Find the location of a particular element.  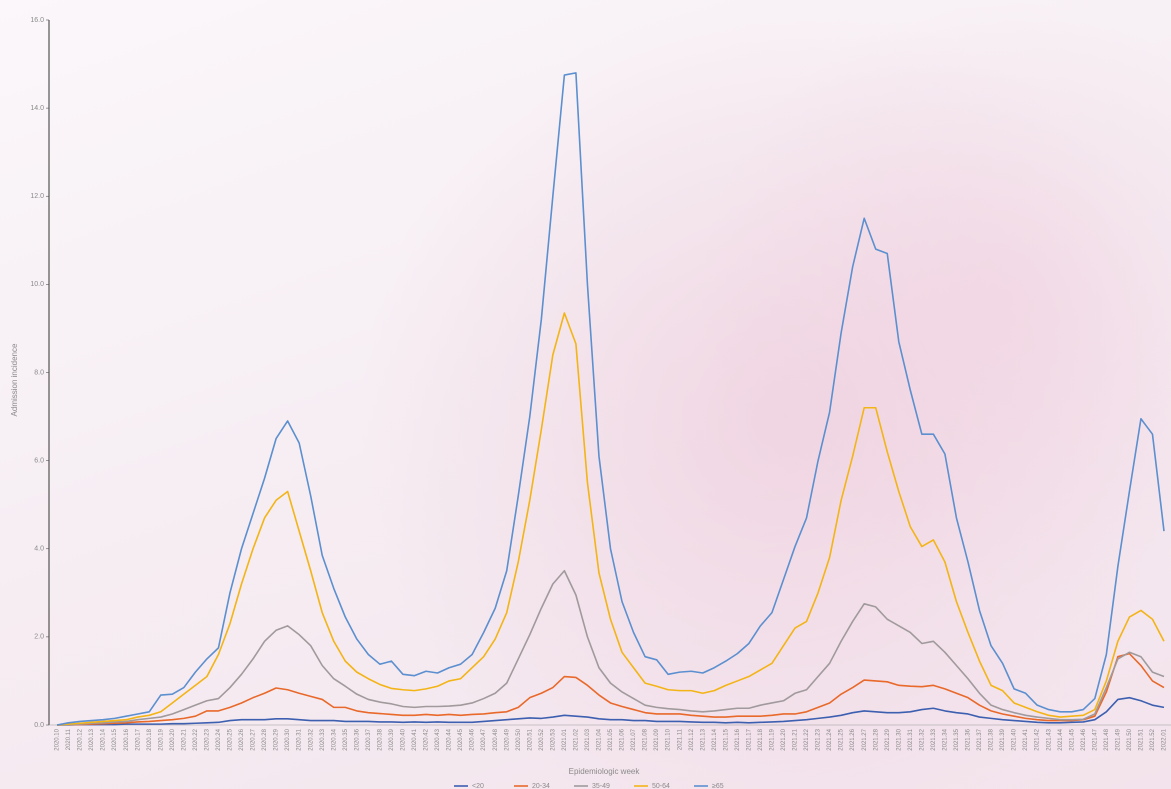

x-tick-label: 2020.13 is located at coordinates (92, 739).